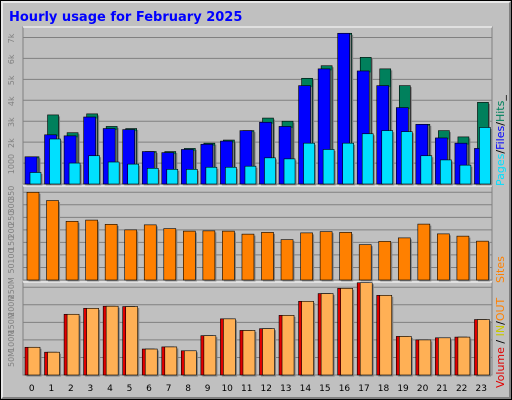  Describe the element at coordinates (258, 389) in the screenshot. I see `x-axis-ticks: 0 1 2 3 4 5 6 7 8 9 10 11 12 13 14 15 16 17 18 19 20 21 22 23` at that location.